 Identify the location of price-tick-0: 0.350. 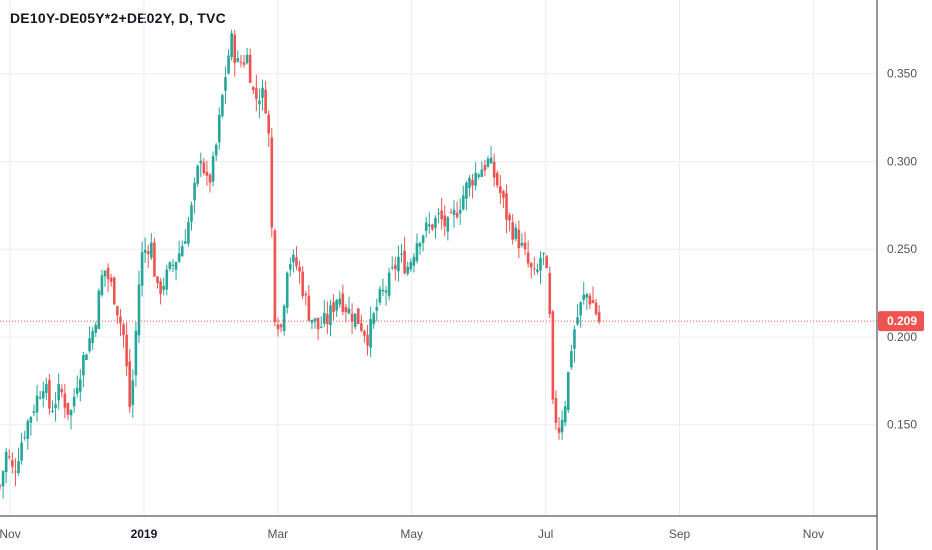
(902, 74).